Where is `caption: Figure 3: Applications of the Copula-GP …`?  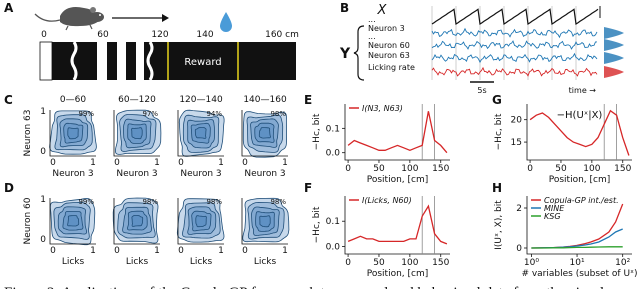 caption: Figure 3: Applications of the Copula-GP … is located at coordinates (304, 287).